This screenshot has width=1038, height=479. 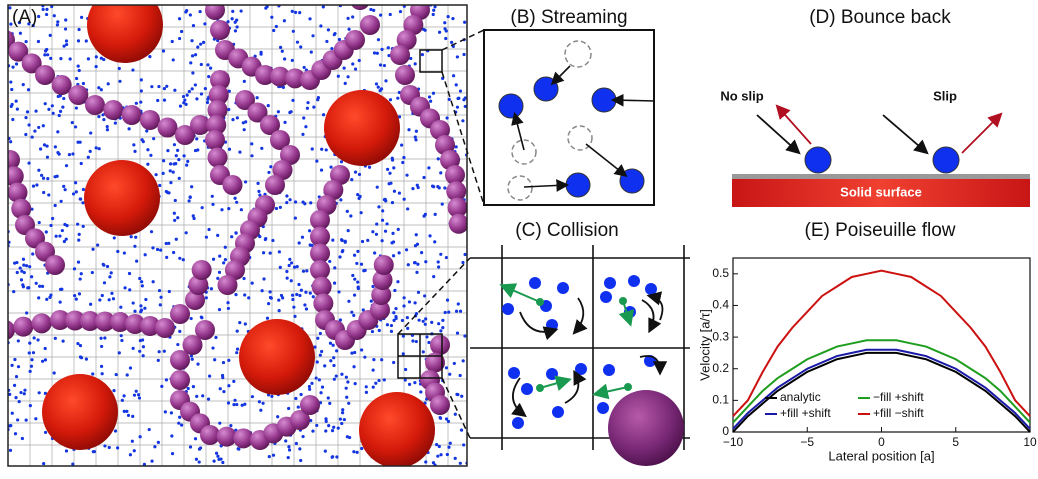 I want to click on label: Slip, so click(x=945, y=95).